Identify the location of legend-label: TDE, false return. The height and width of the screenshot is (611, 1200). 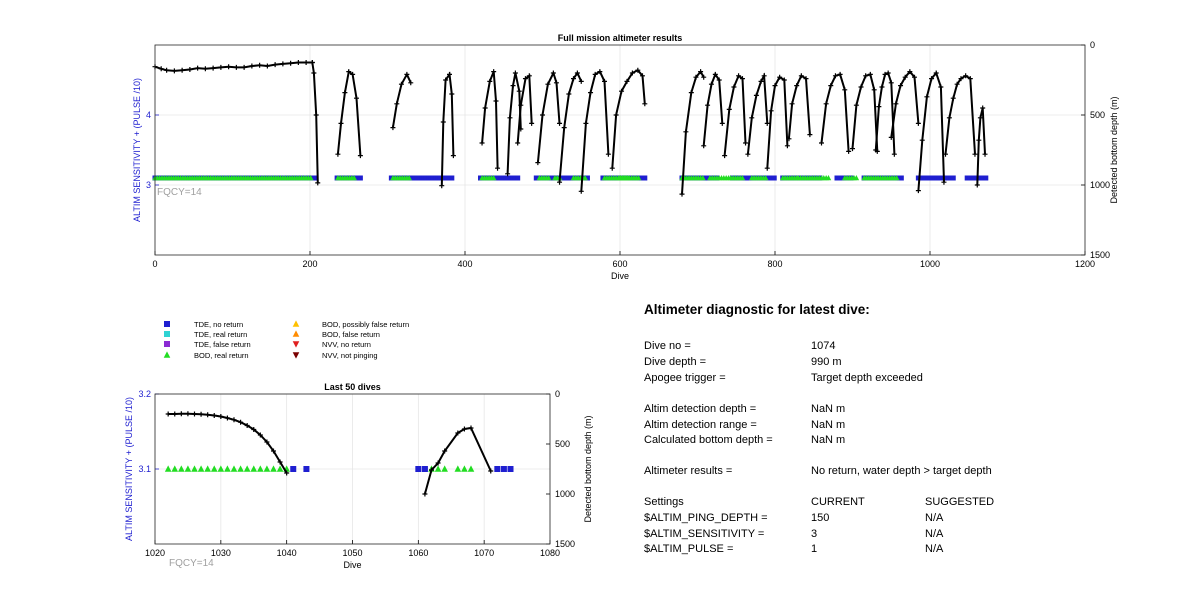
(222, 344).